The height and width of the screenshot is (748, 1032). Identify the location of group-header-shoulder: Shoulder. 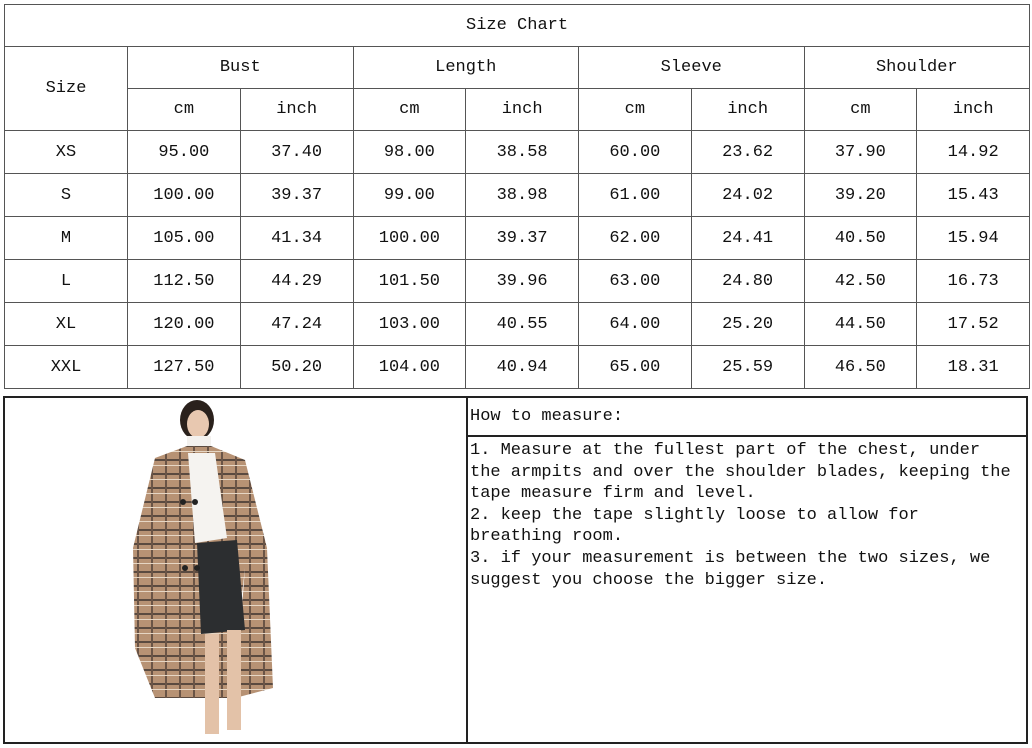
(917, 67).